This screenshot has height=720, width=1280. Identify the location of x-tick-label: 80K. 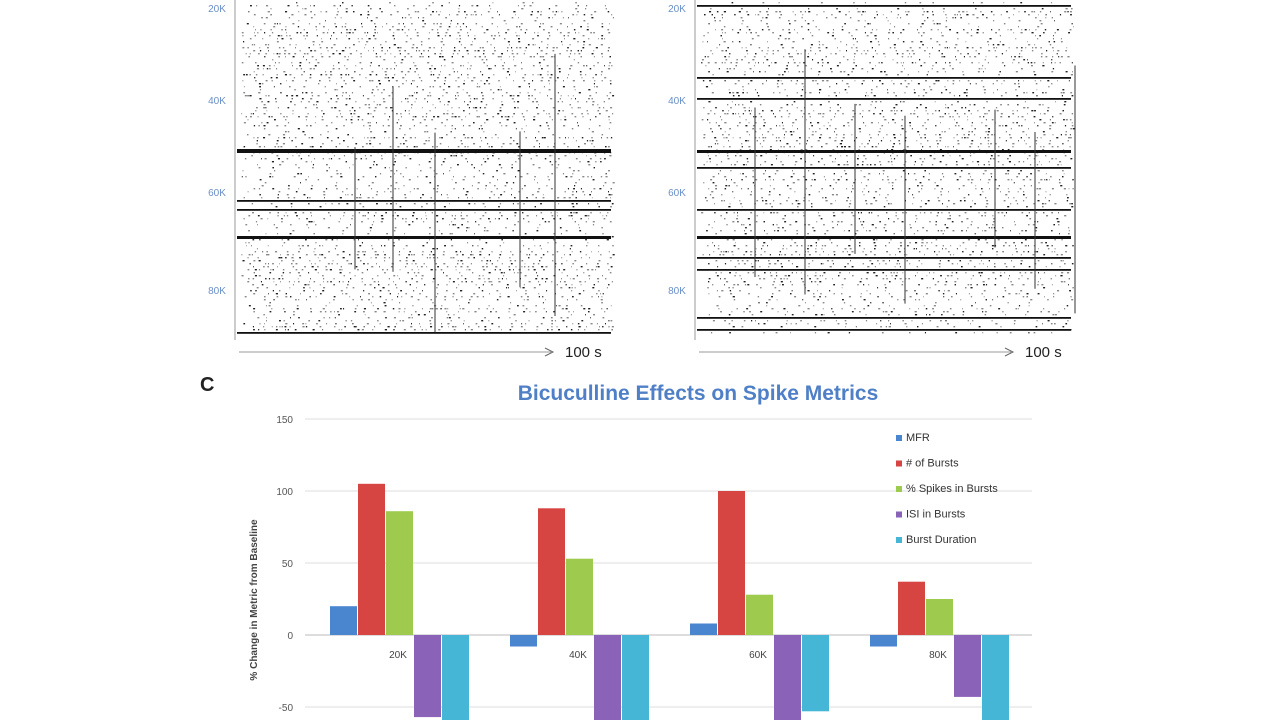
(938, 655).